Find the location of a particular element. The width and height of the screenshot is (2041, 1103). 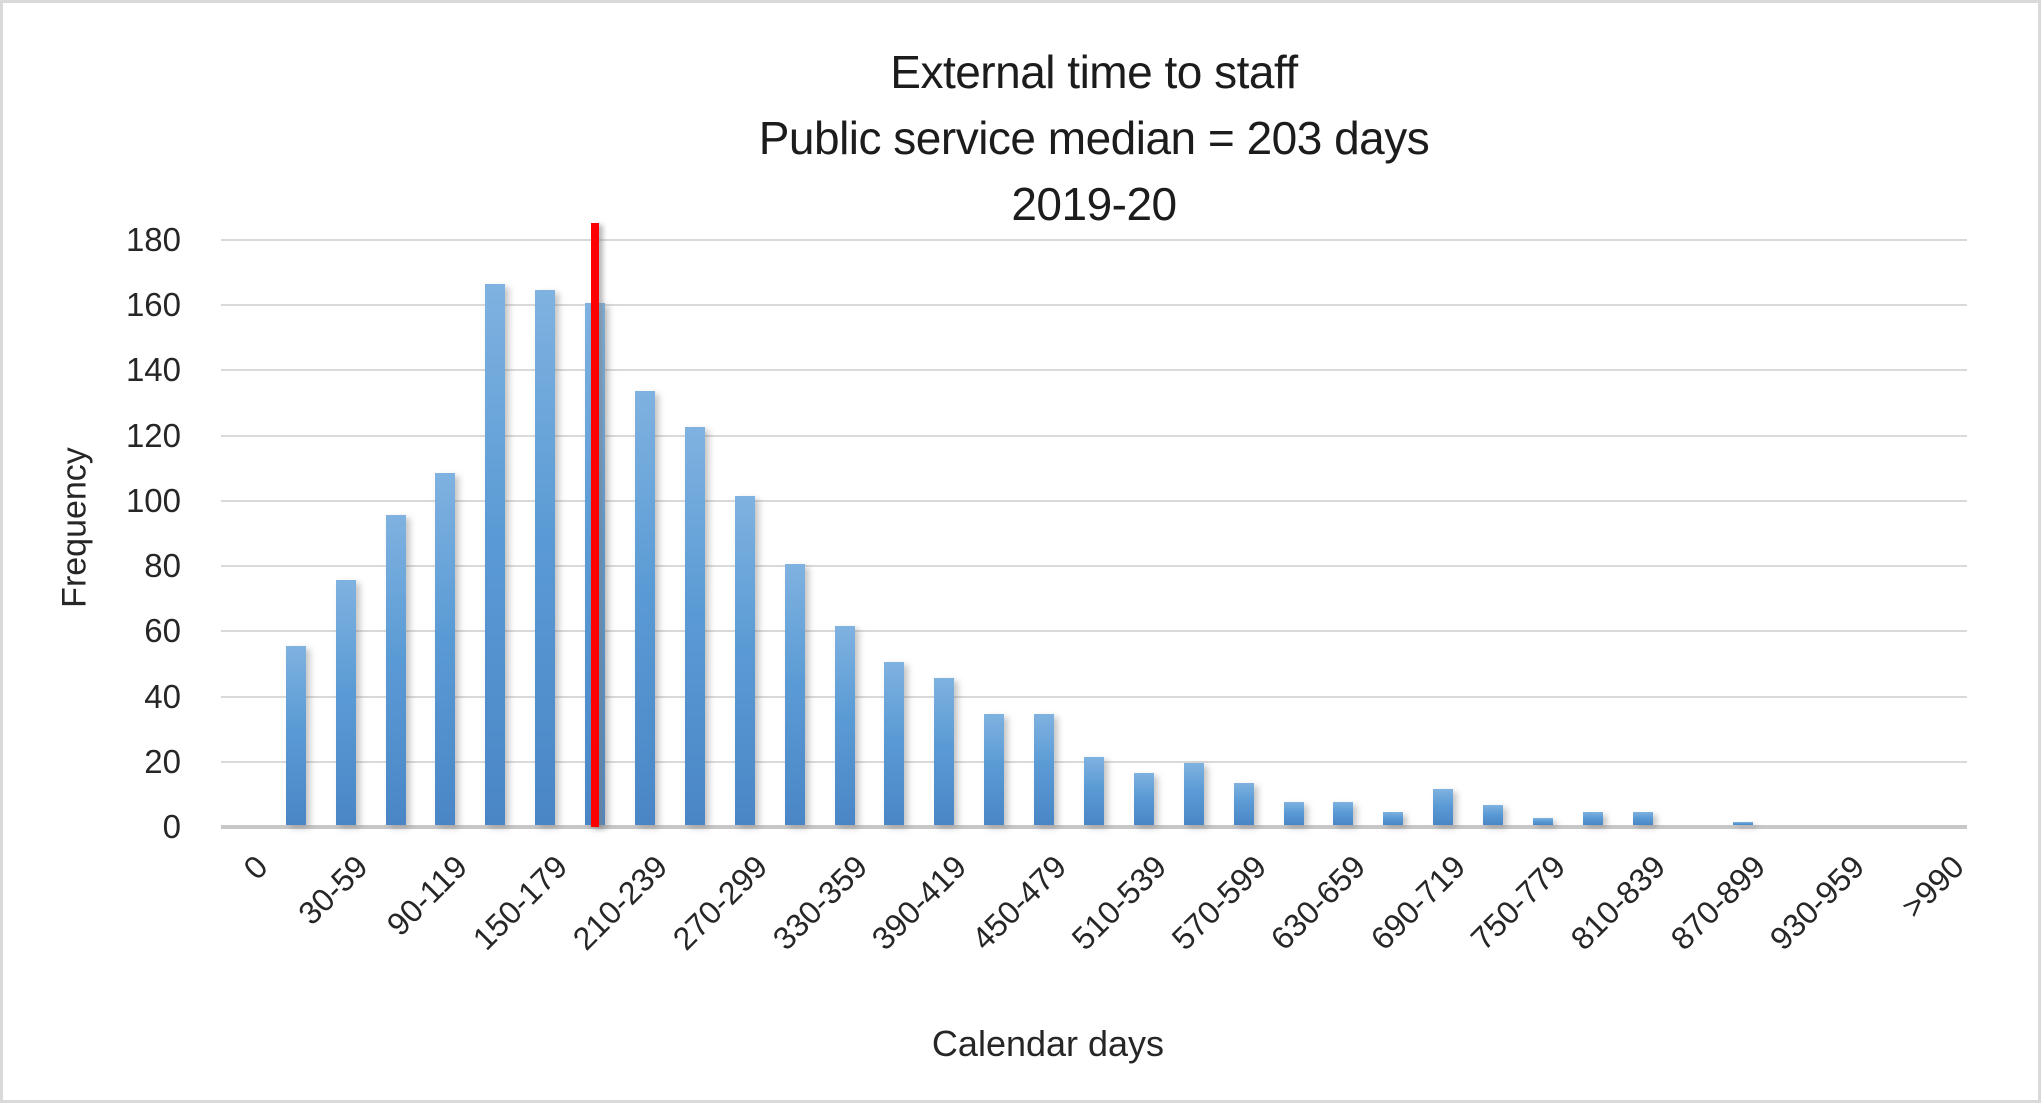

y-tick-label-60: 60 is located at coordinates (162, 630).